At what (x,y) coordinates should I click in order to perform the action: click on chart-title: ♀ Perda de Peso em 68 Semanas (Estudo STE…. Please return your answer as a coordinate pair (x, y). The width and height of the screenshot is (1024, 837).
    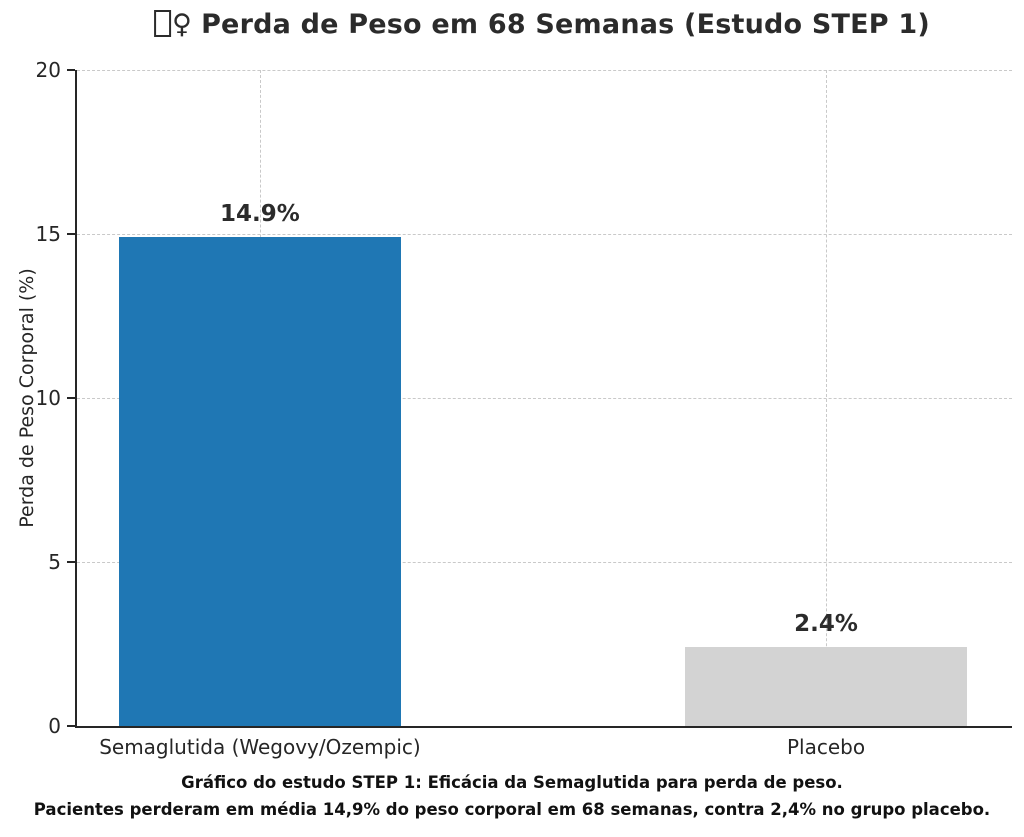
    Looking at the image, I should click on (542, 24).